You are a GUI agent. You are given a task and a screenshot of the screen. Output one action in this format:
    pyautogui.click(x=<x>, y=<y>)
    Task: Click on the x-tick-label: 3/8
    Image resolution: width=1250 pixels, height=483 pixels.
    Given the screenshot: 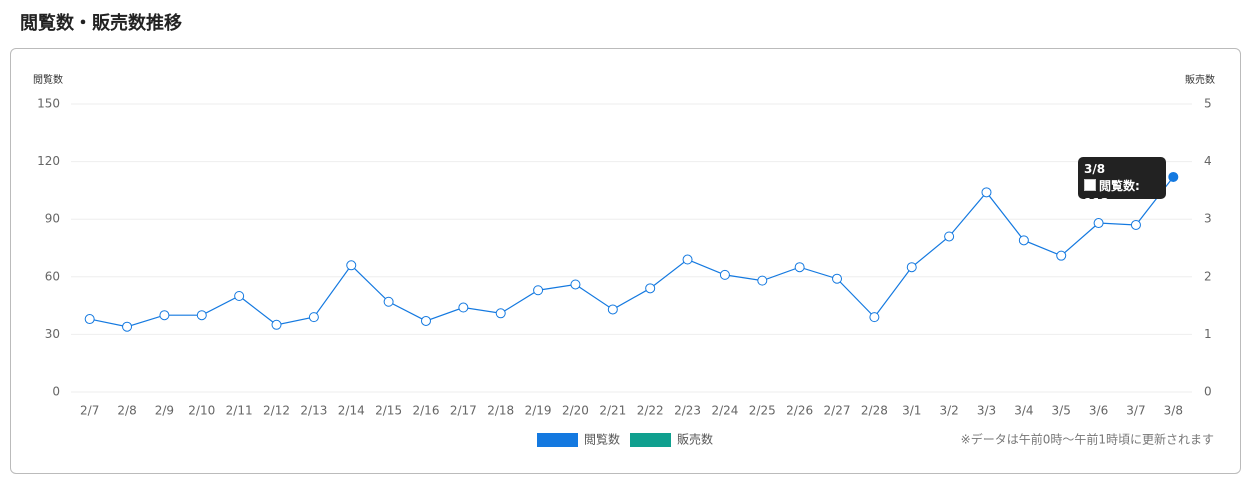 What is the action you would take?
    pyautogui.click(x=1173, y=411)
    